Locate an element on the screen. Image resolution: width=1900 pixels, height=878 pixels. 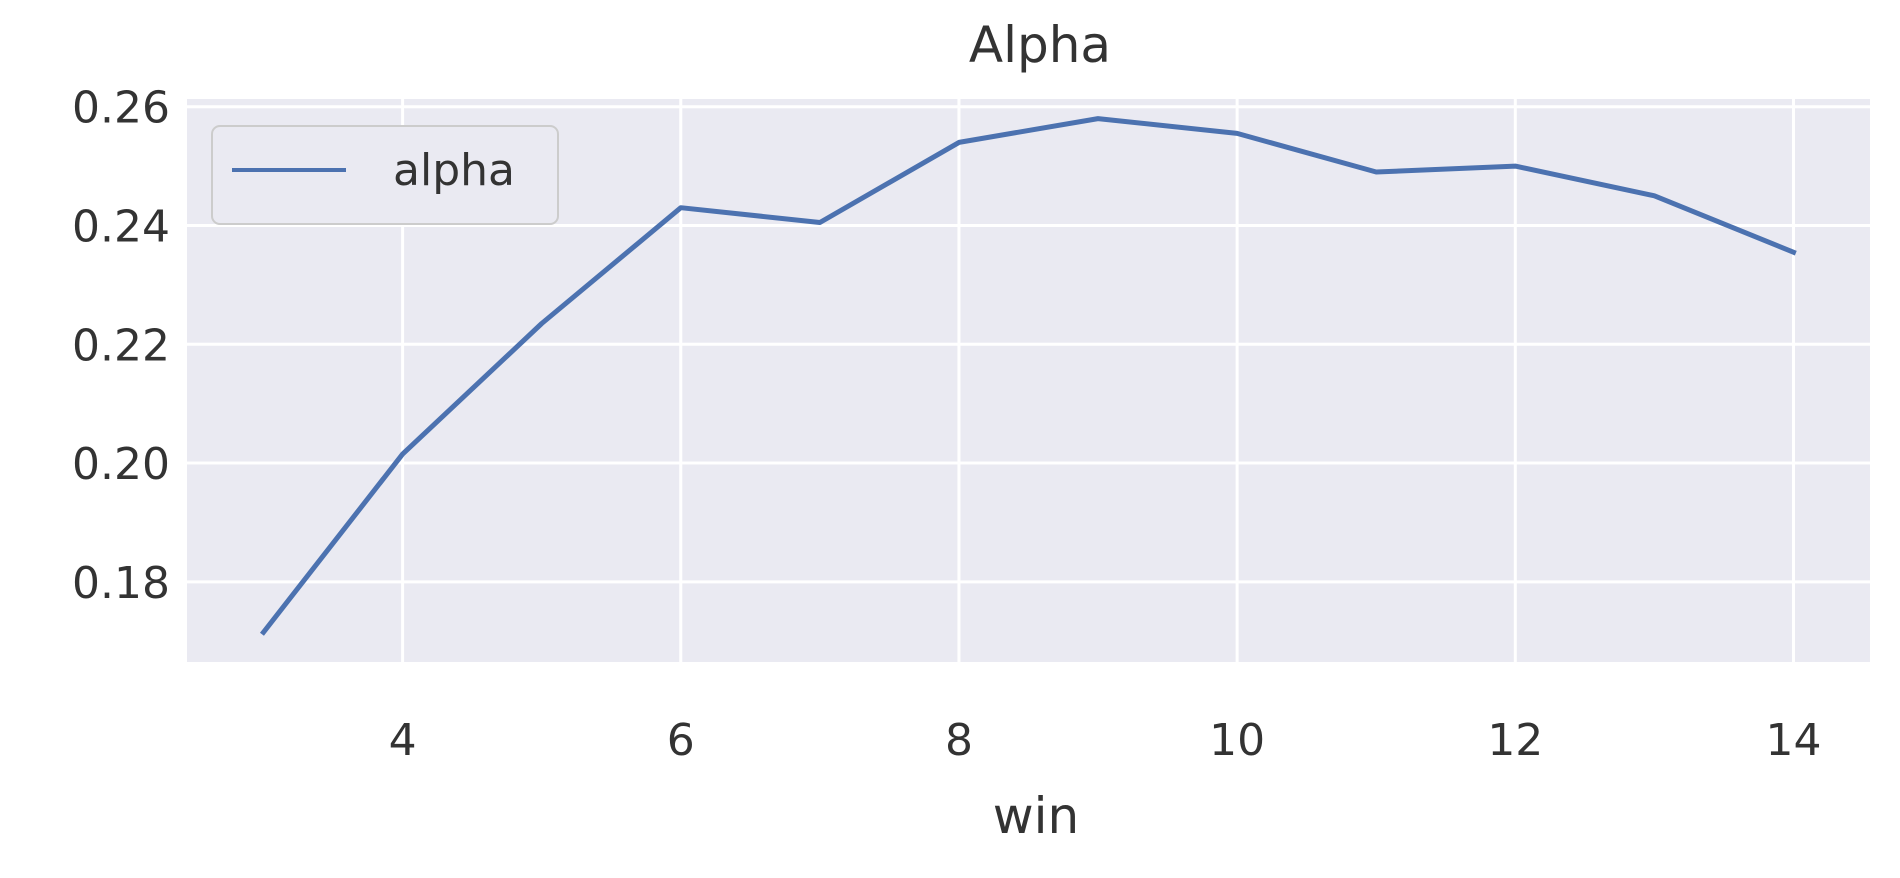
x-tick-label: 14 is located at coordinates (1794, 740).